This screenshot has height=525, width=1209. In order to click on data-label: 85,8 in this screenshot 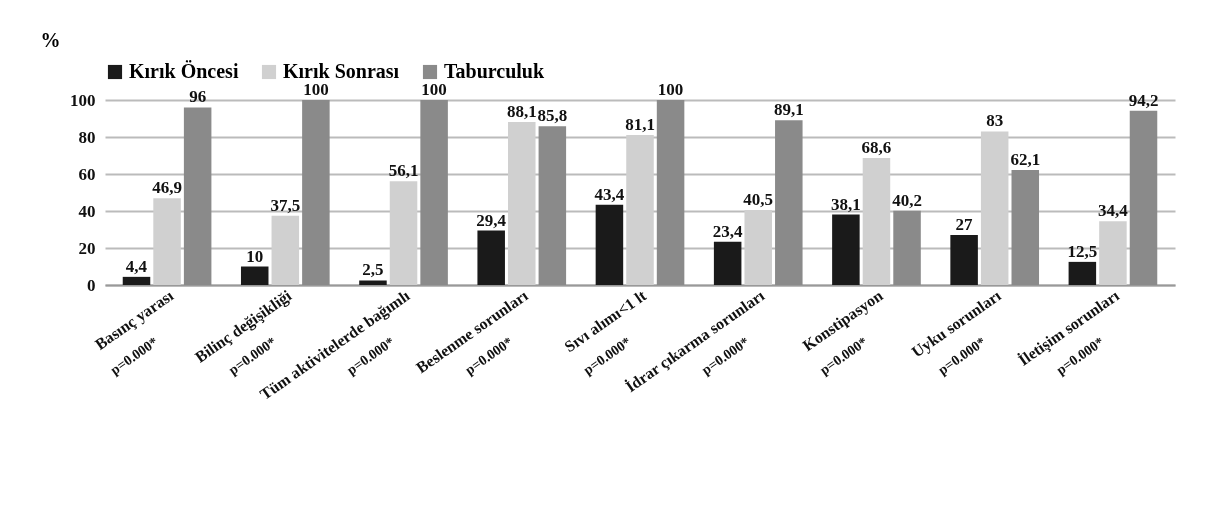, I will do `click(552, 116)`.